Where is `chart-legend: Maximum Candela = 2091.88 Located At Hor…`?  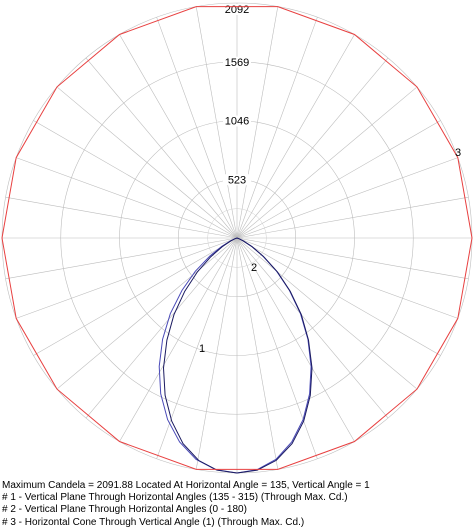 chart-legend: Maximum Candela = 2091.88 Located At Hor… is located at coordinates (237, 504).